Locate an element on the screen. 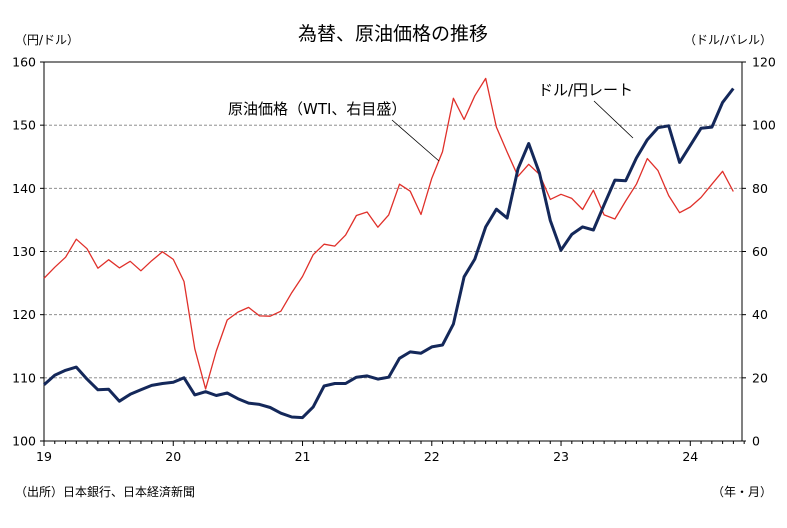 Image resolution: width=787 pixels, height=528 pixels. x-axis: 19 20 21 22 23 24 is located at coordinates (390, 452).